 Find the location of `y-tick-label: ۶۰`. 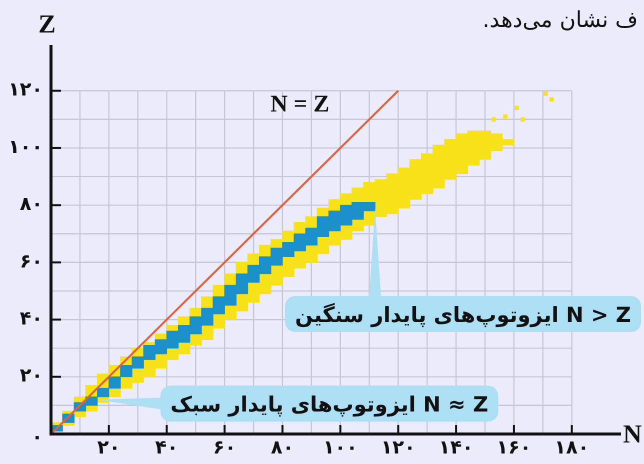

y-tick-label: ۶۰ is located at coordinates (31, 261).